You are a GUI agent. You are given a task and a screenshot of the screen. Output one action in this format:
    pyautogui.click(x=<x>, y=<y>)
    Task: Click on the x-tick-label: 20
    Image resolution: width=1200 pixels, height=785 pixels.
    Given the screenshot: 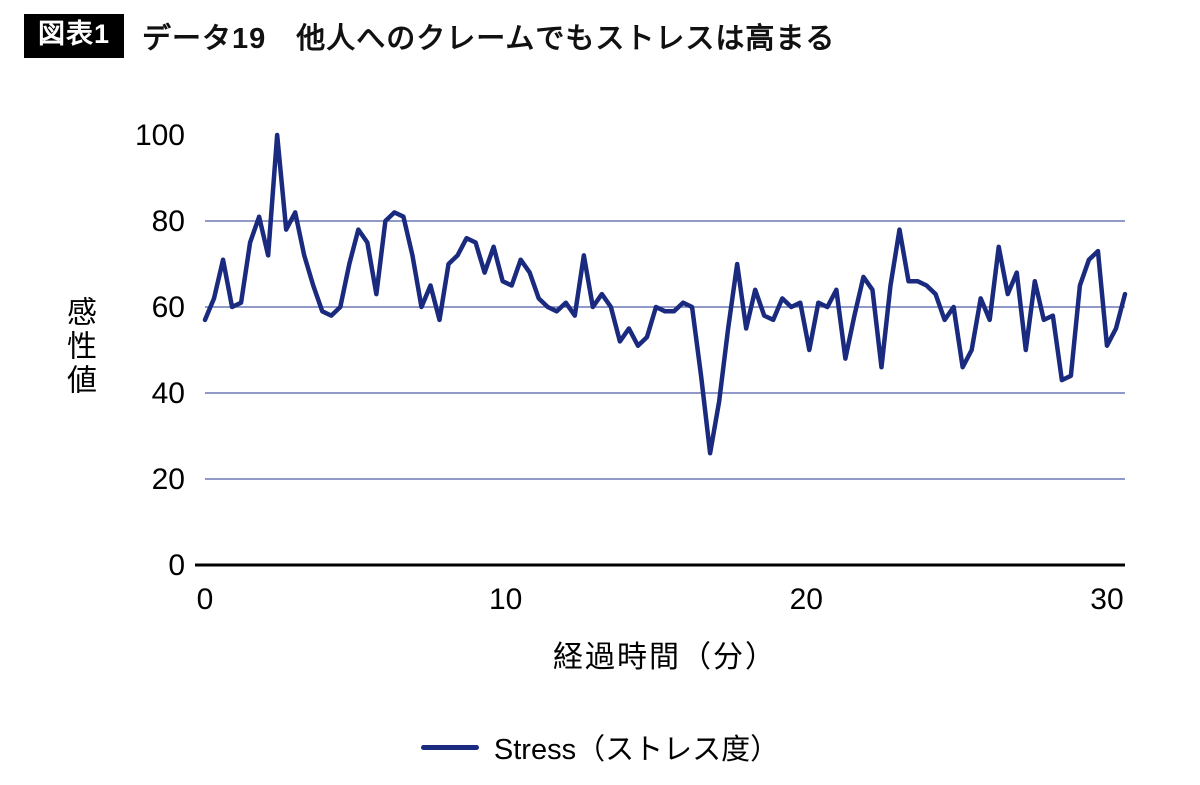 What is the action you would take?
    pyautogui.click(x=806, y=599)
    